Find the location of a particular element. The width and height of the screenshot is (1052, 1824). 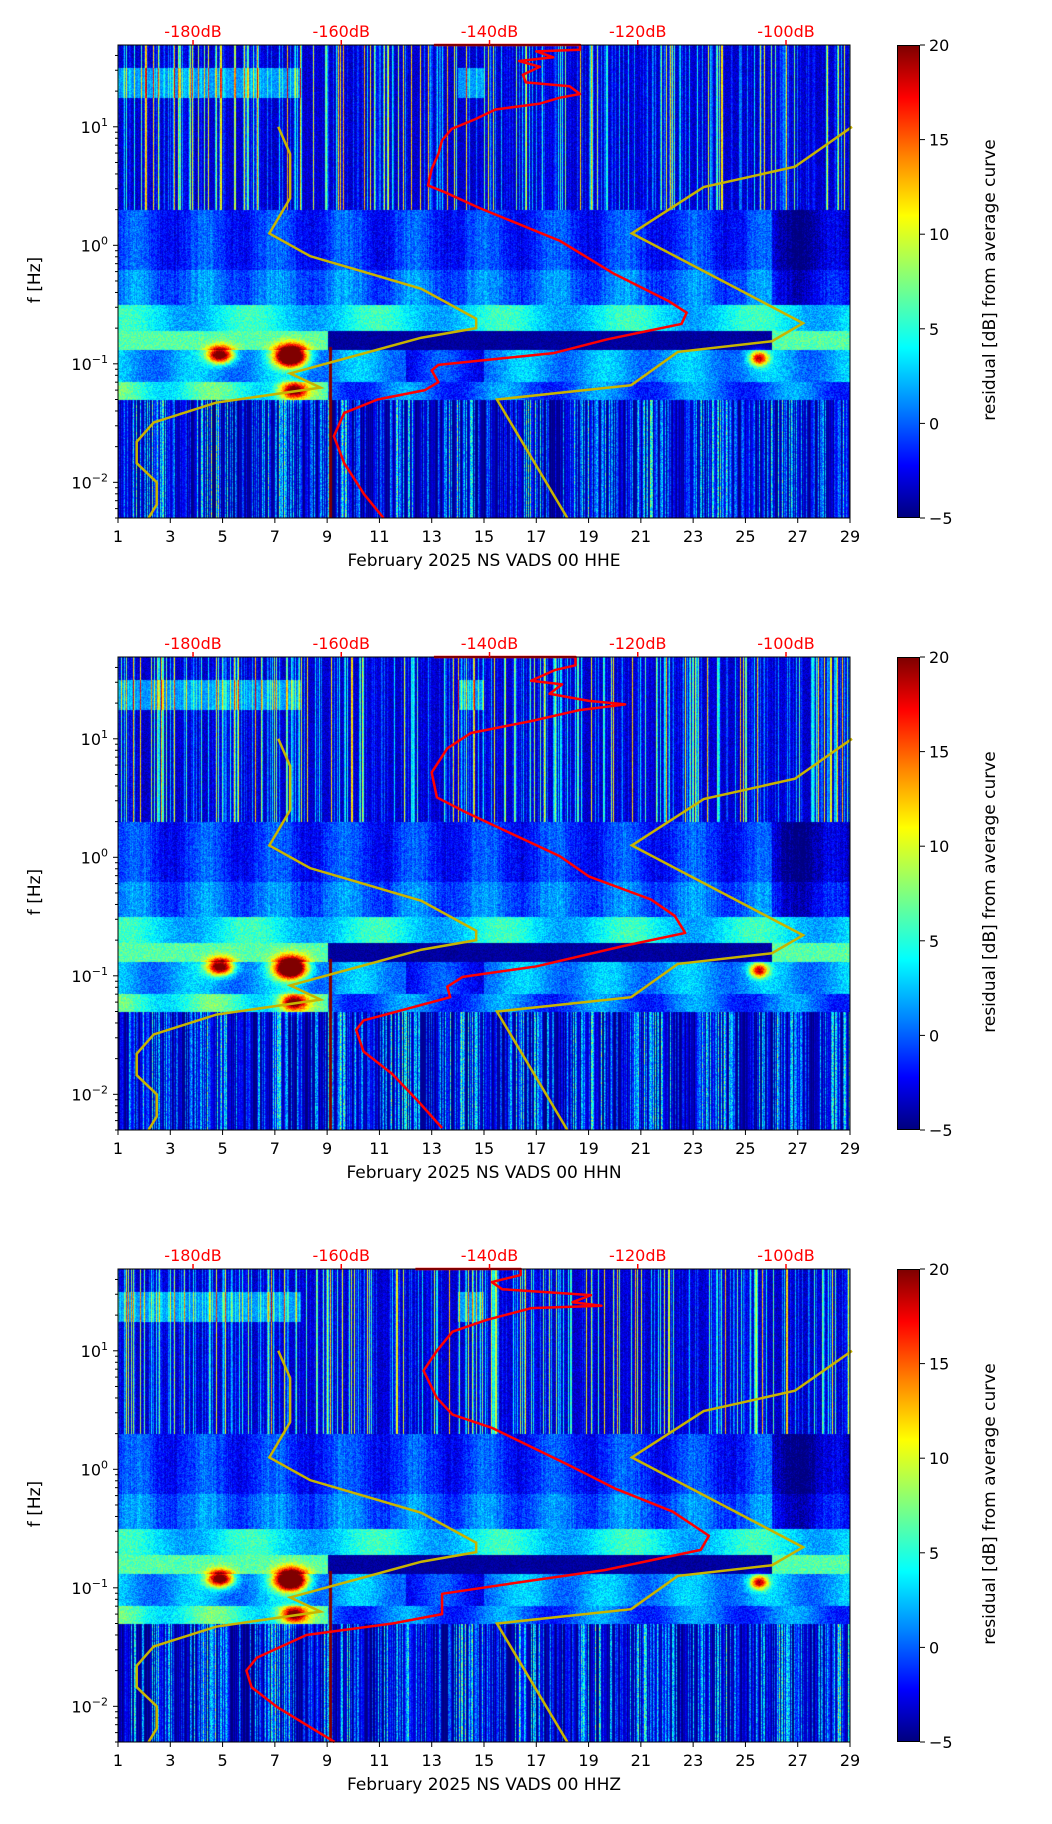

x-axis-label: February 2025 NS VADS 00 HHE is located at coordinates (484, 561).